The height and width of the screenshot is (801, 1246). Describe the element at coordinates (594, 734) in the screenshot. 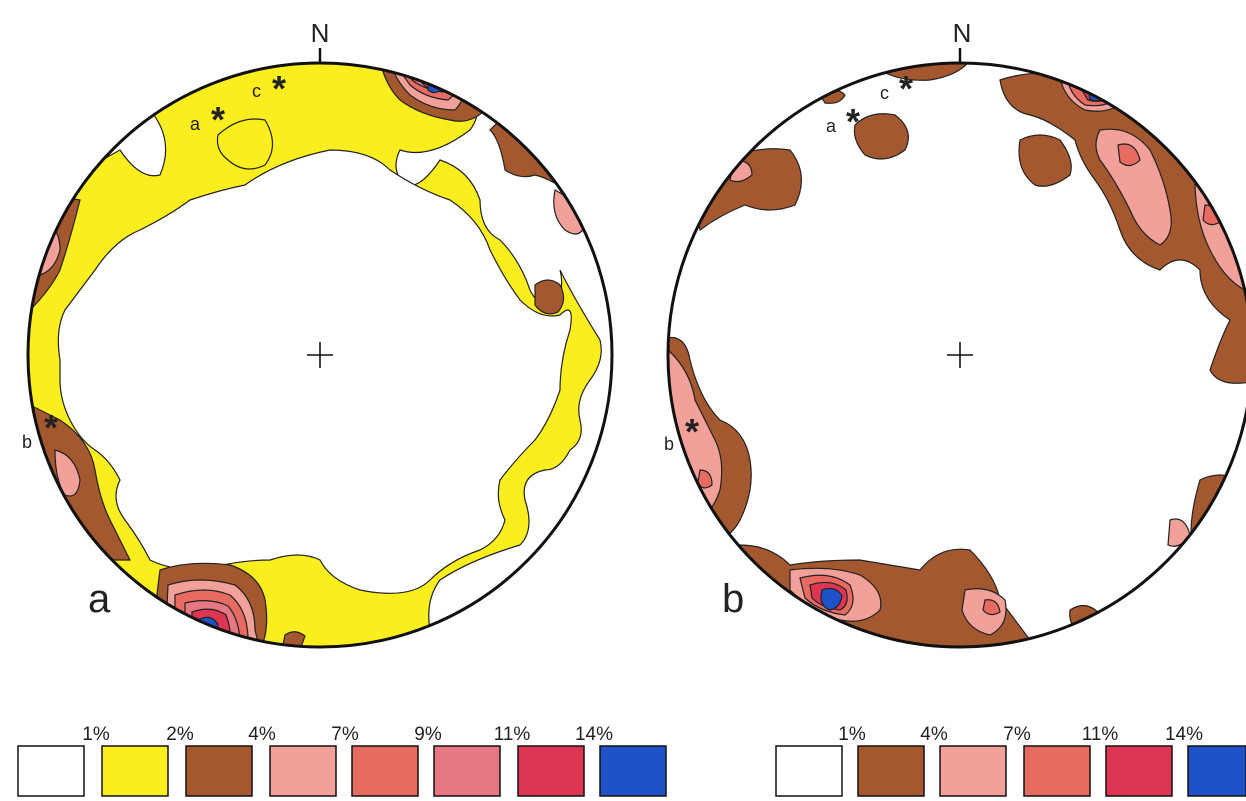

I see `legend-a-threshold-6: 14%` at that location.